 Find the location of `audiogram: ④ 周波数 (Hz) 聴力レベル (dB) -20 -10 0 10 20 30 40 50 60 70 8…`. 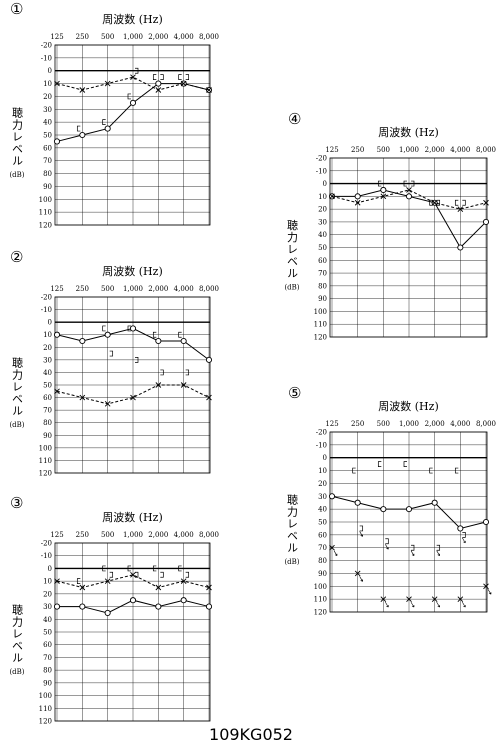

audiogram: ④ 周波数 (Hz) 聴力レベル (dB) -20 -10 0 10 20 30 40 50 60 70 8… is located at coordinates (390, 226).